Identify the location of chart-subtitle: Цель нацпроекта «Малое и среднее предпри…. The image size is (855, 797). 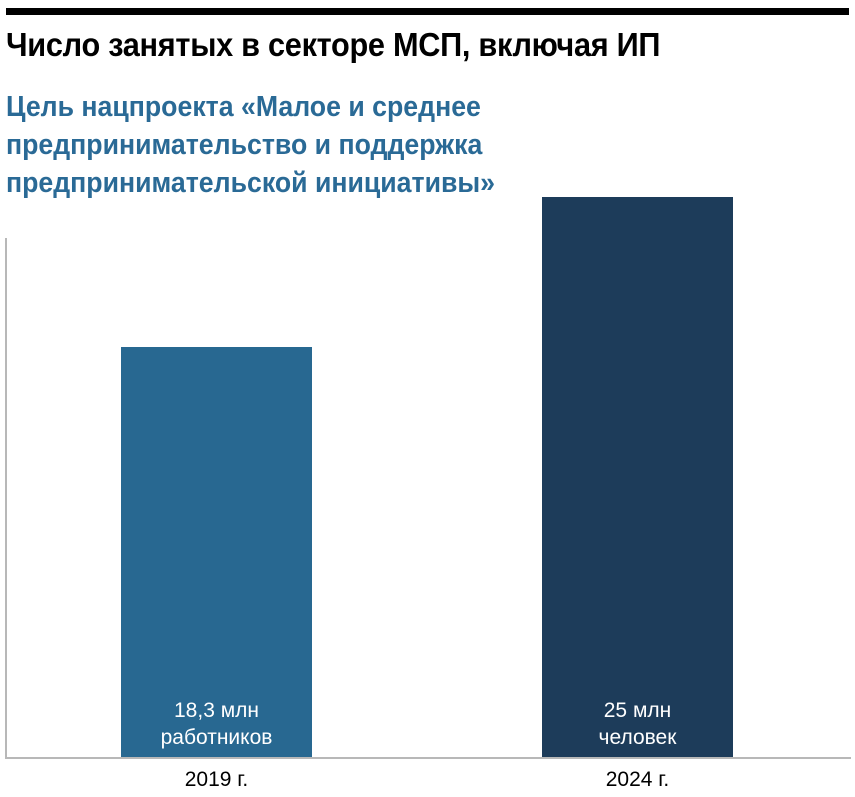
(300, 145).